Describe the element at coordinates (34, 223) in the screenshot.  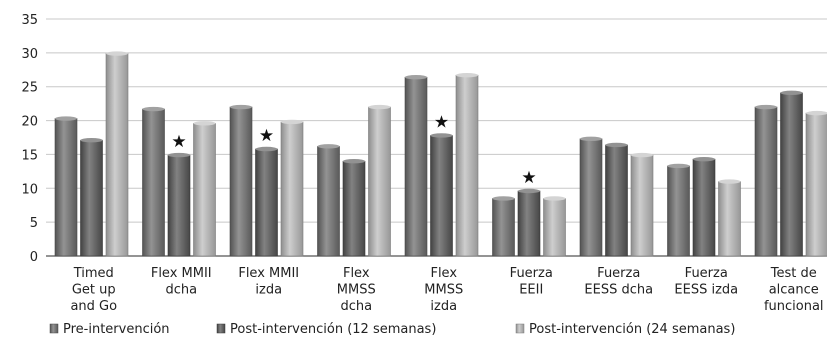
I see `y-tick-label: 5` at that location.